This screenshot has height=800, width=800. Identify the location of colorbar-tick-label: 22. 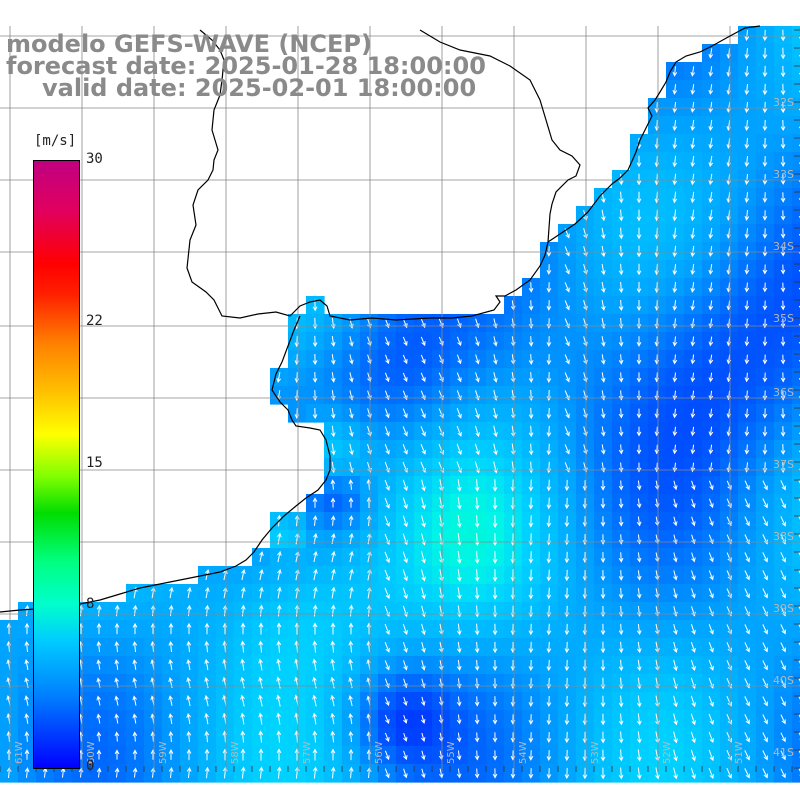
(94, 320).